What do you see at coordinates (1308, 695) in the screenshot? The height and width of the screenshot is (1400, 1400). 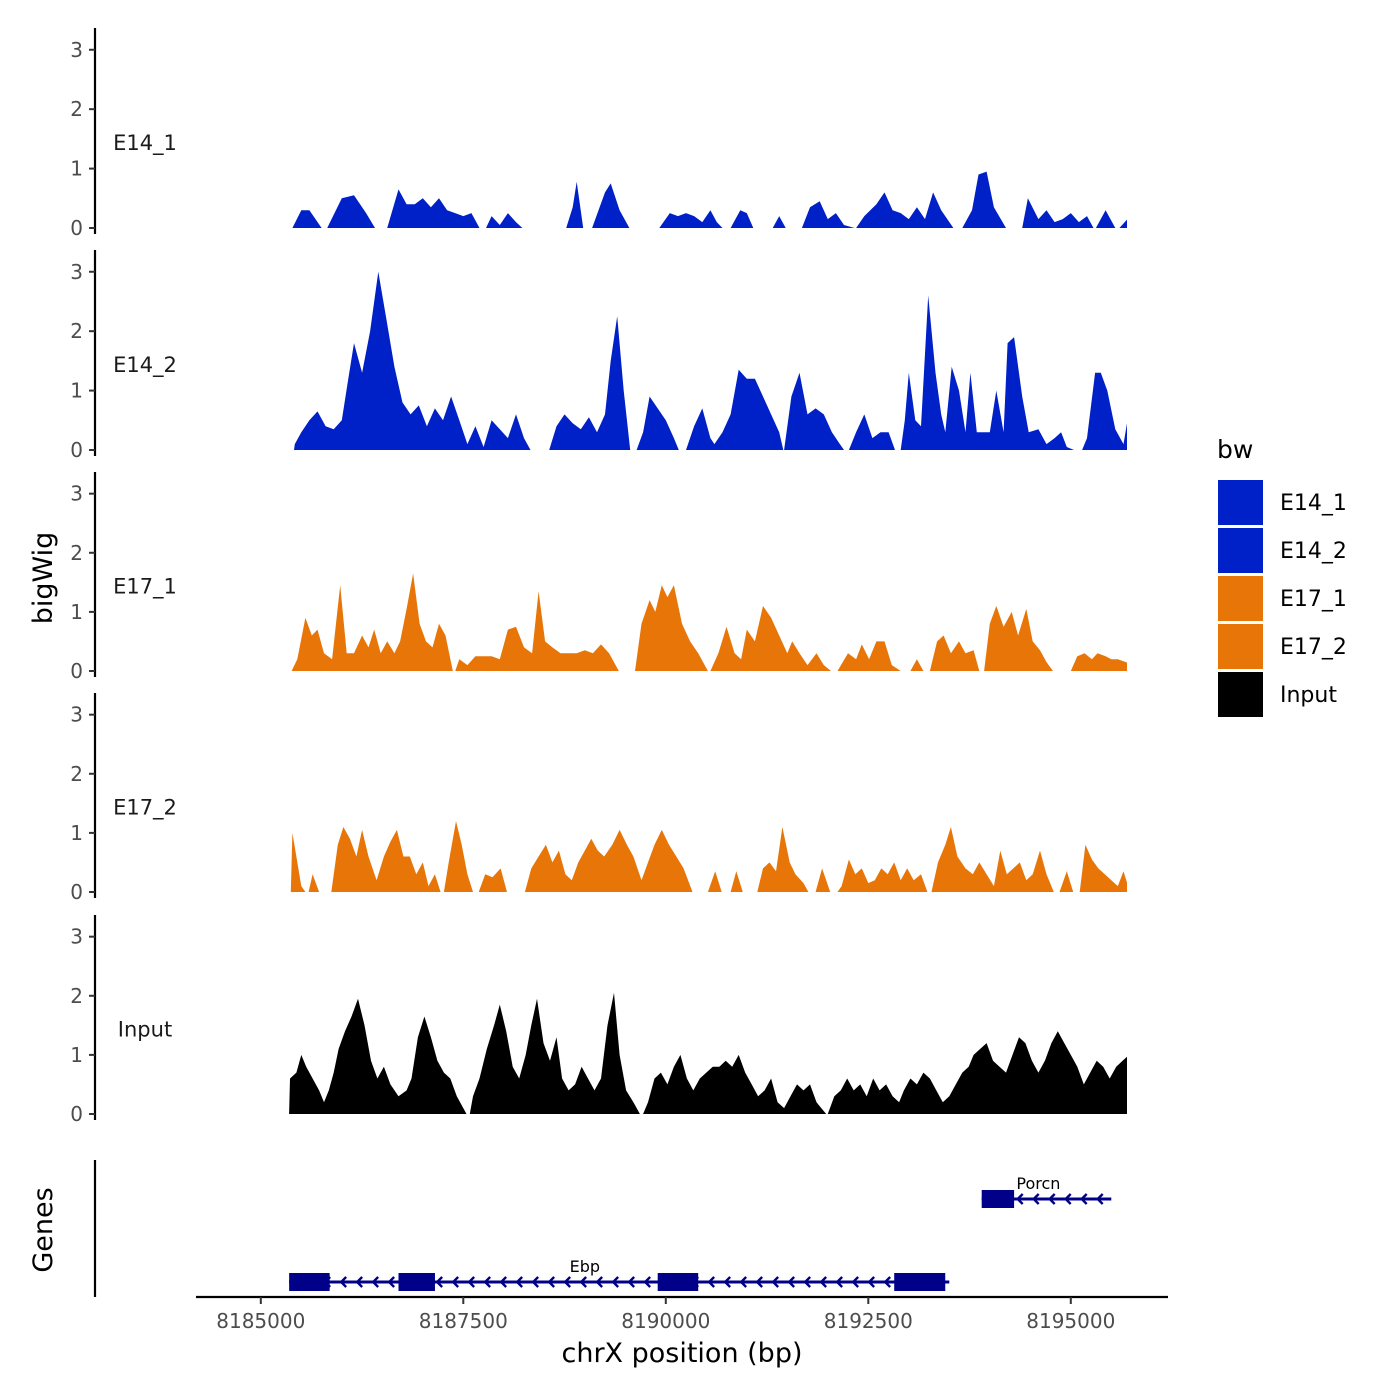 I see `legend-label: Input` at bounding box center [1308, 695].